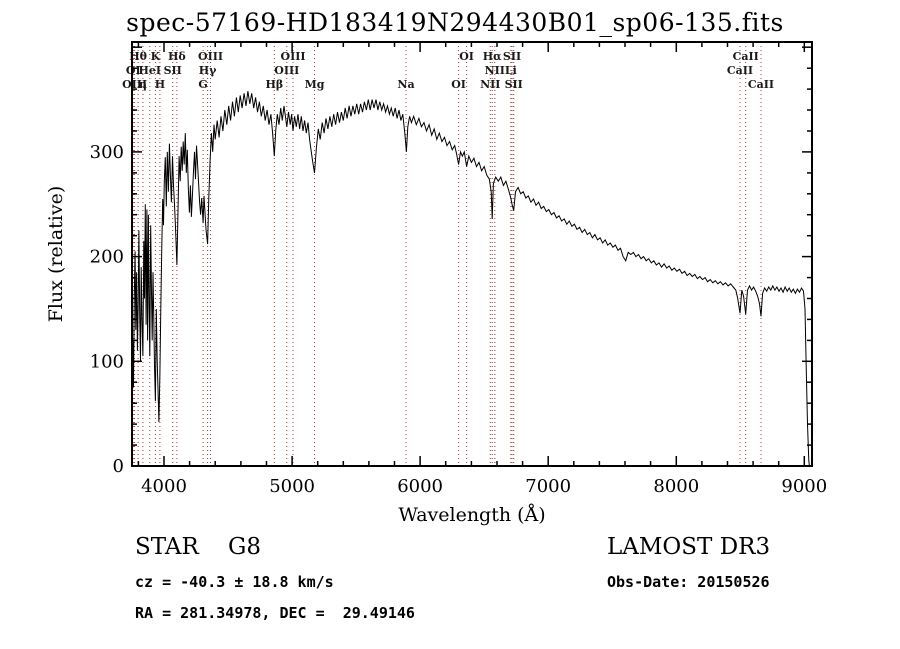  Describe the element at coordinates (420, 486) in the screenshot. I see `x-tick-label: 6000` at that location.